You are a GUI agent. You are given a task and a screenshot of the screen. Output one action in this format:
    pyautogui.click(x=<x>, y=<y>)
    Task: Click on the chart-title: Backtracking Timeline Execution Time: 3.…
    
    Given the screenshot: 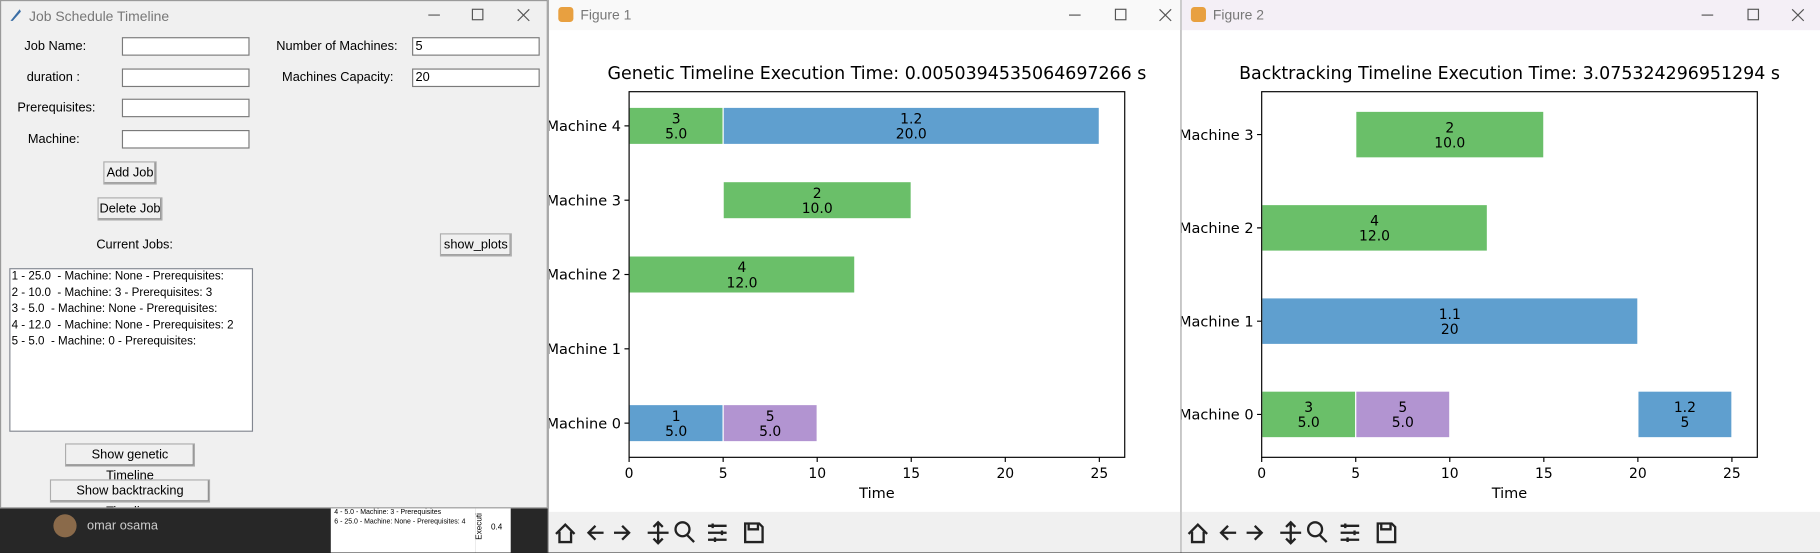 What is the action you would take?
    pyautogui.click(x=1509, y=74)
    